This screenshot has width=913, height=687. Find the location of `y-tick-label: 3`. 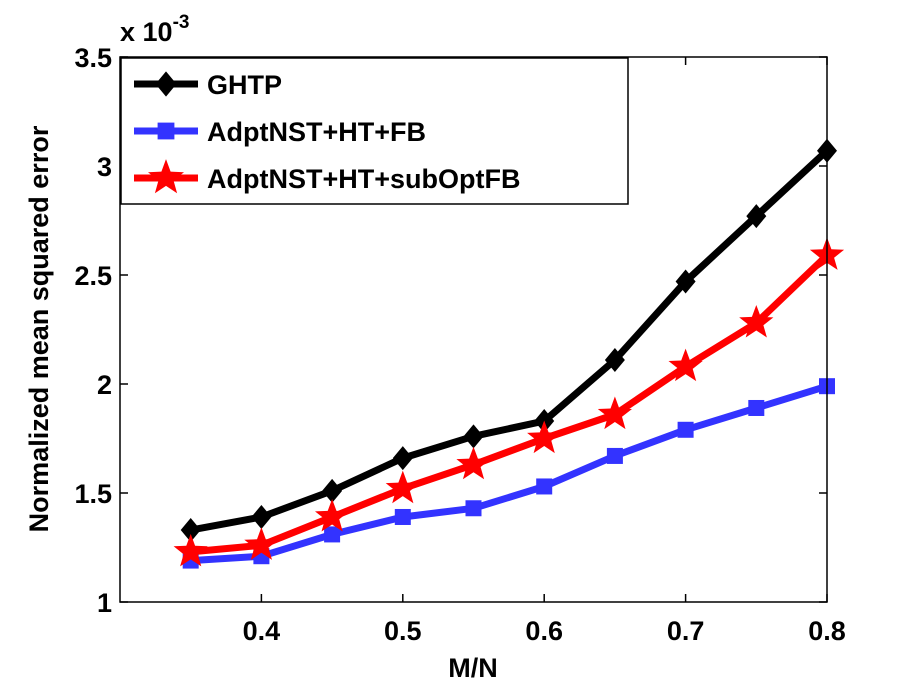

y-tick-label: 3 is located at coordinates (104, 167).